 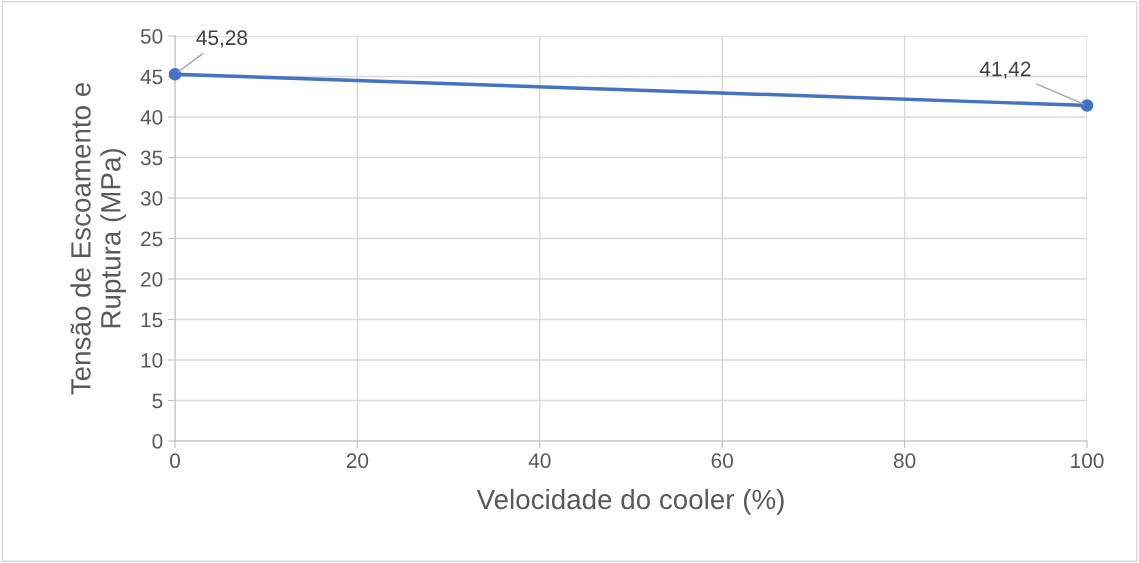 What do you see at coordinates (157, 441) in the screenshot?
I see `y-tick-label: 0` at bounding box center [157, 441].